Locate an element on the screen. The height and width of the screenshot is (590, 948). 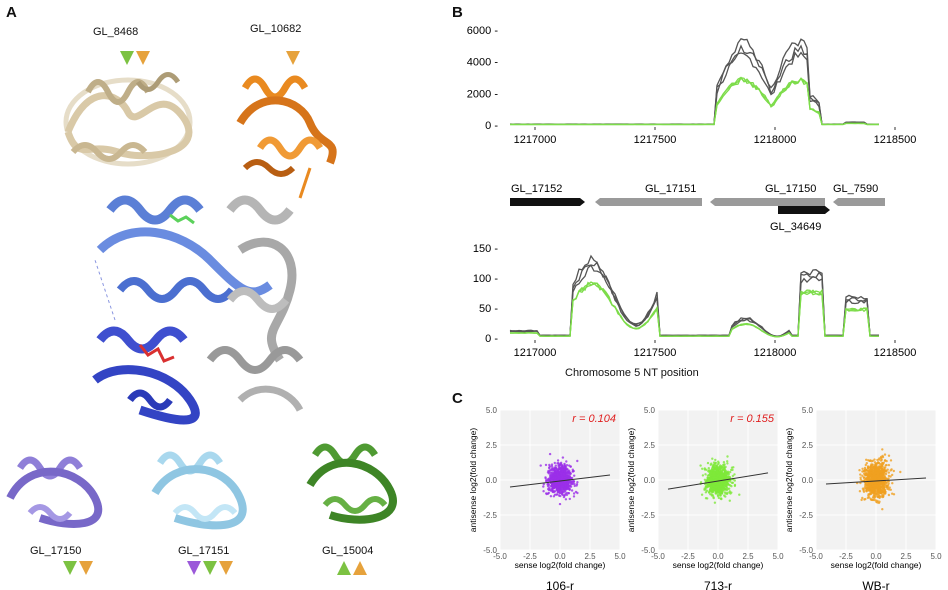
panel-label-c: C is located at coordinates (457, 398).